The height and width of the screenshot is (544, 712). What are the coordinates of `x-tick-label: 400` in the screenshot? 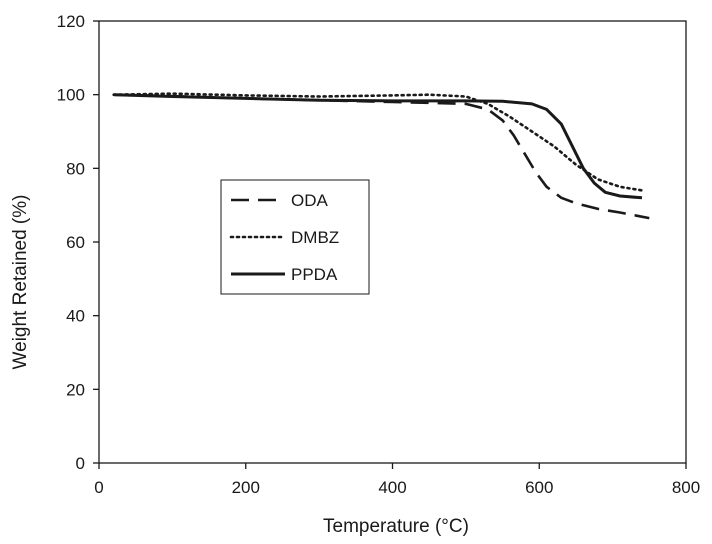 It's located at (392, 487).